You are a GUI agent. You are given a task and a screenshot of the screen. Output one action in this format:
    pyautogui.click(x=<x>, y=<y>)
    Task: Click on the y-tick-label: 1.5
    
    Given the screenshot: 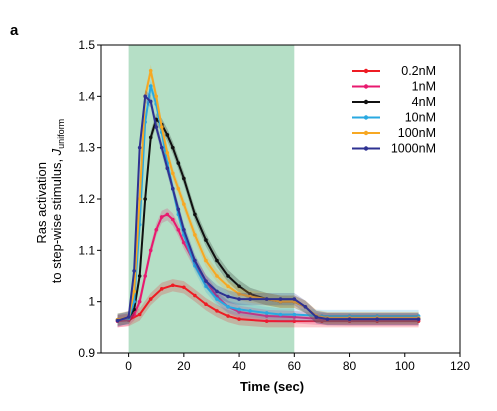 What is the action you would take?
    pyautogui.click(x=86, y=45)
    